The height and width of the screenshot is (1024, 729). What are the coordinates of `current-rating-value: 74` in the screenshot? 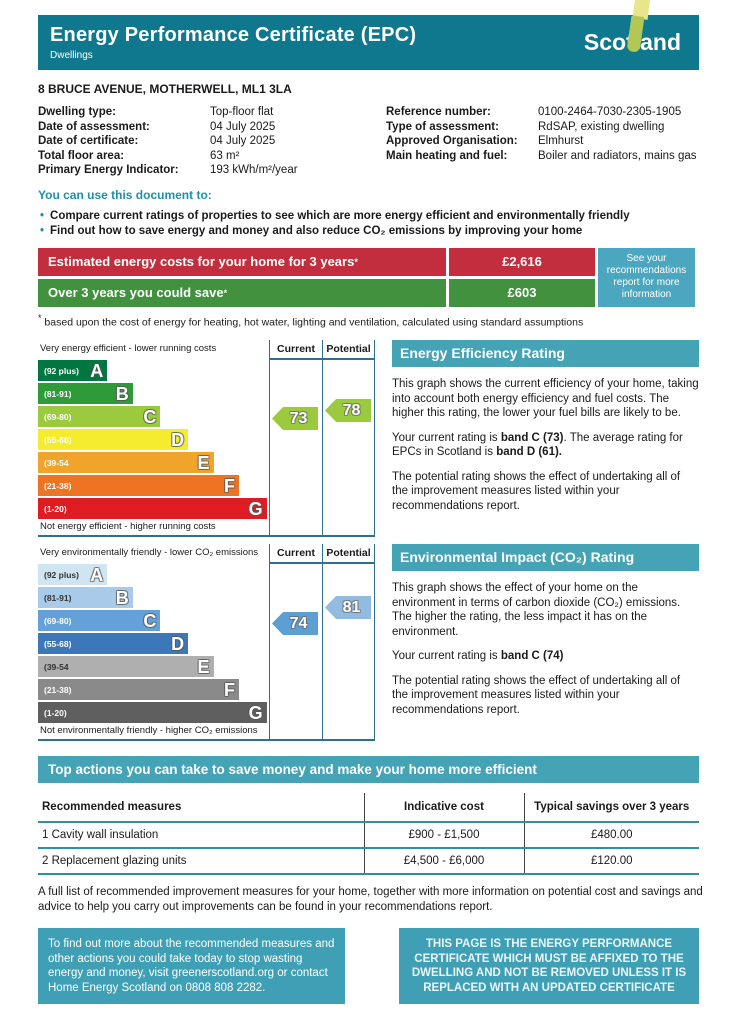 It's located at (298, 623).